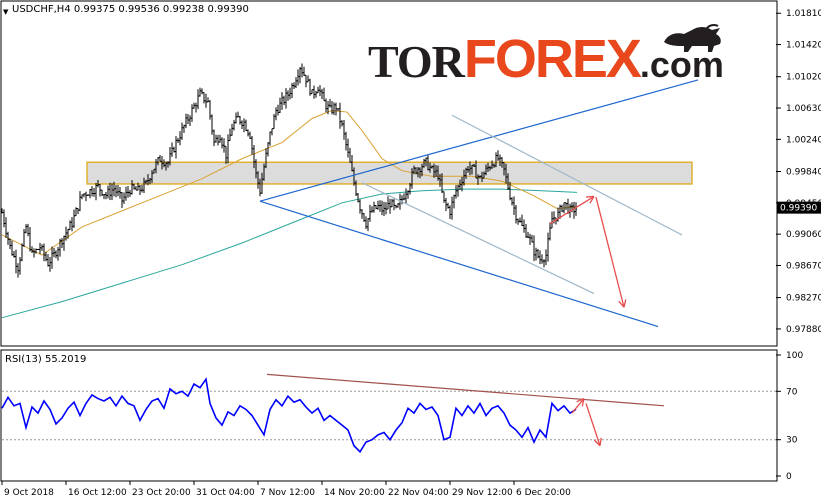 The height and width of the screenshot is (502, 821). I want to click on current-price-label: 0.99390, so click(798, 209).